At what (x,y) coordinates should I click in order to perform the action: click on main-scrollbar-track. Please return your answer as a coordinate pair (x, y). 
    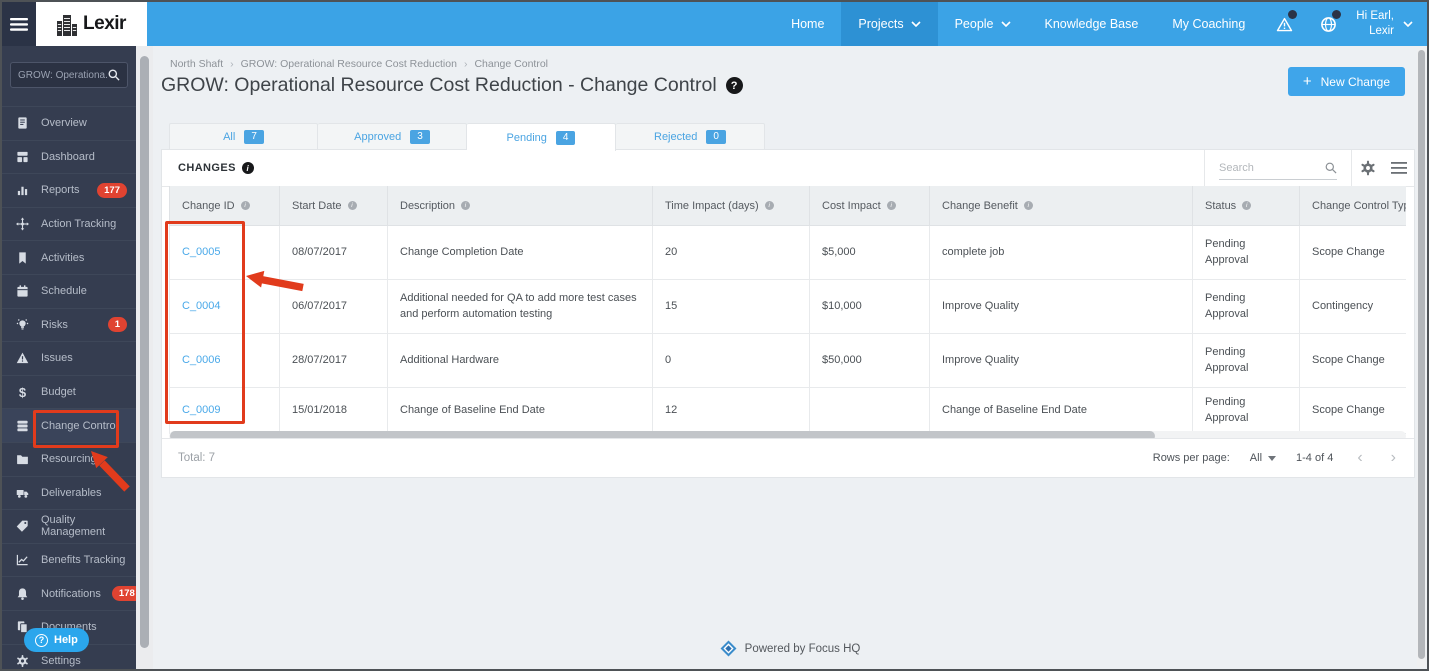
    Looking at the image, I should click on (1421, 357).